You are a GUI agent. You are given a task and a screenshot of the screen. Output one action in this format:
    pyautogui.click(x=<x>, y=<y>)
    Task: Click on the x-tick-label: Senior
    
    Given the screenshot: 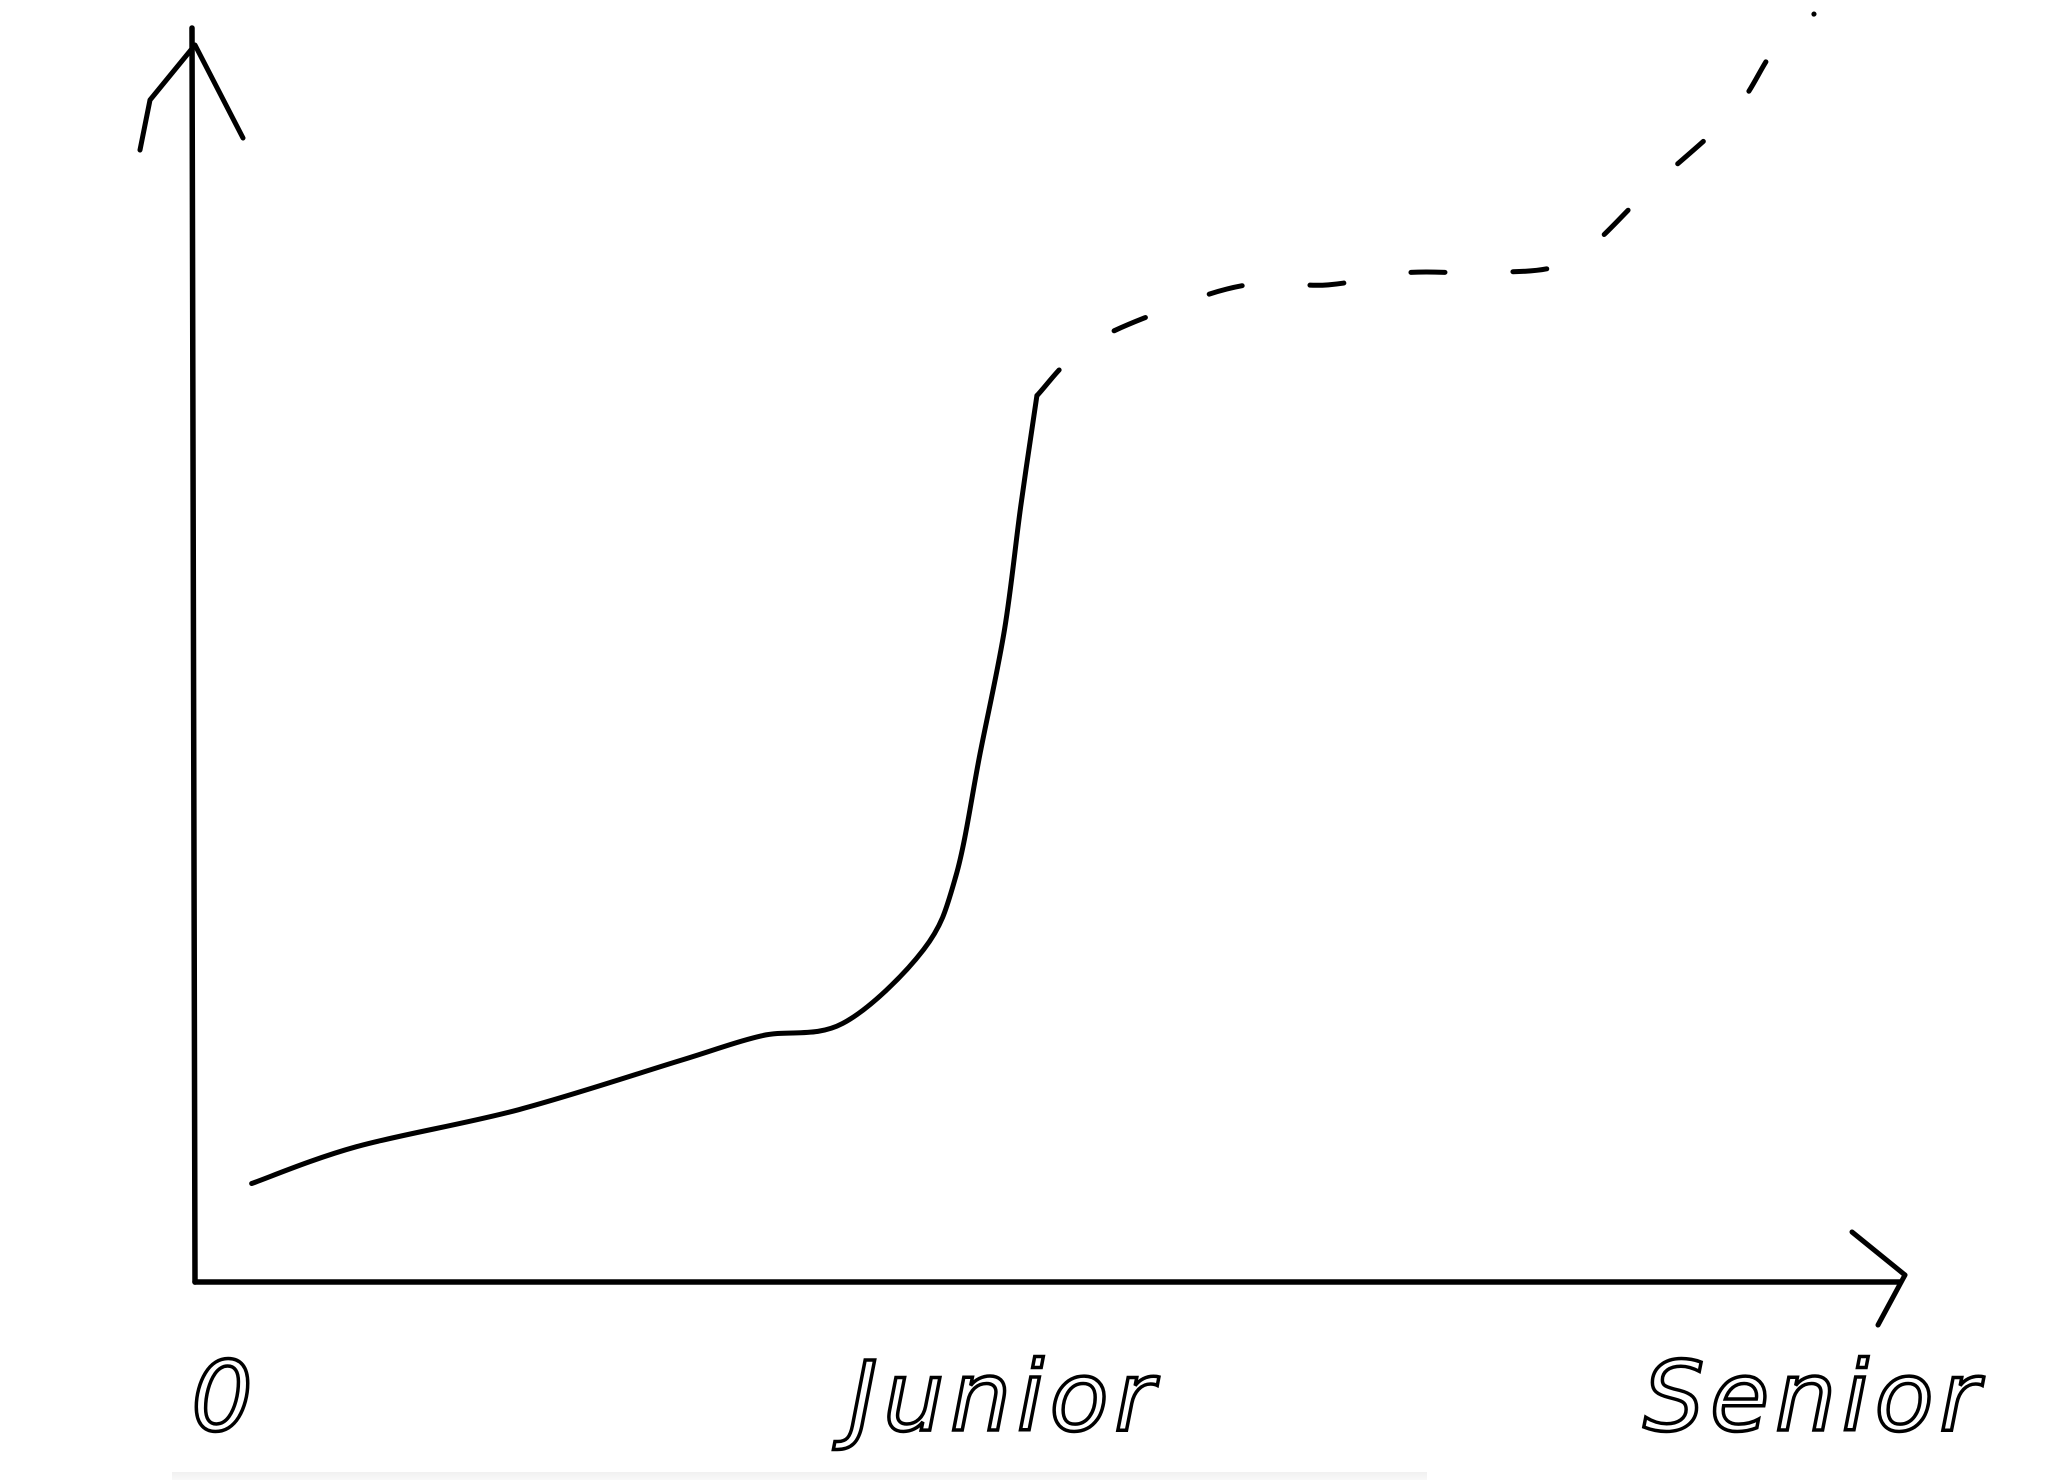 What is the action you would take?
    pyautogui.click(x=1814, y=1397)
    